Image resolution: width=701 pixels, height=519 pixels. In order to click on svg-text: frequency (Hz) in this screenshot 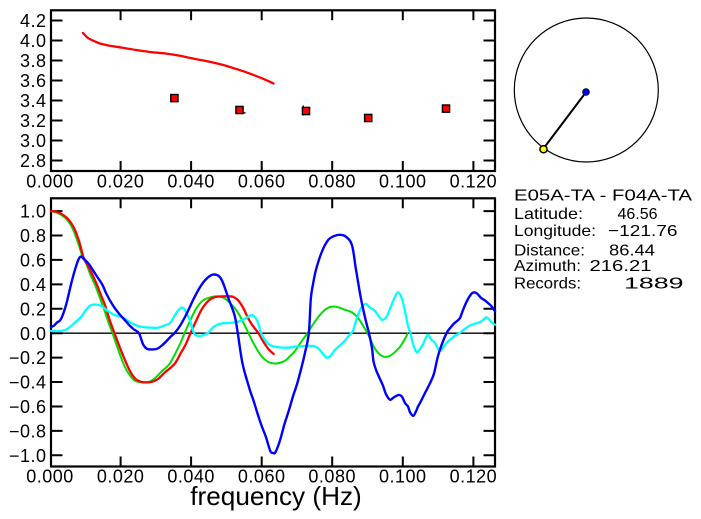, I will do `click(276, 496)`.